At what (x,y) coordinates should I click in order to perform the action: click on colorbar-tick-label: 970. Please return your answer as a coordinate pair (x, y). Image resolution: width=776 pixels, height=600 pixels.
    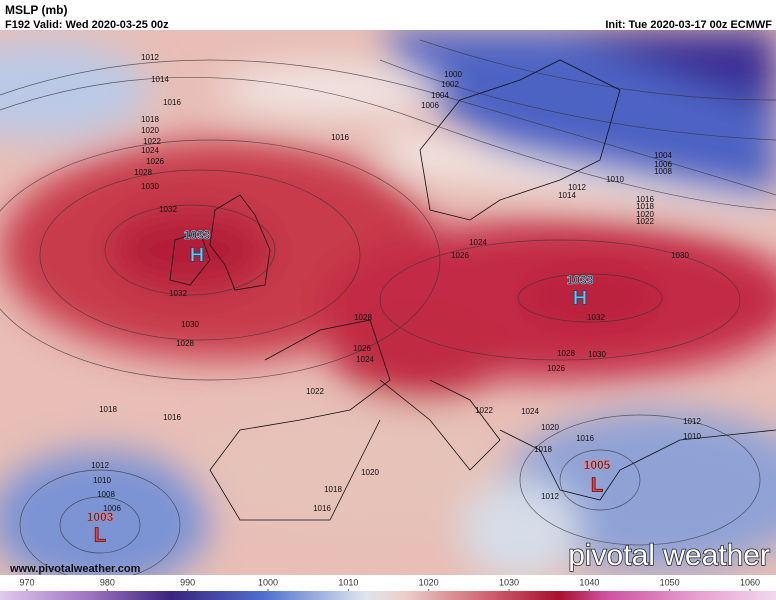
    Looking at the image, I should click on (26, 582).